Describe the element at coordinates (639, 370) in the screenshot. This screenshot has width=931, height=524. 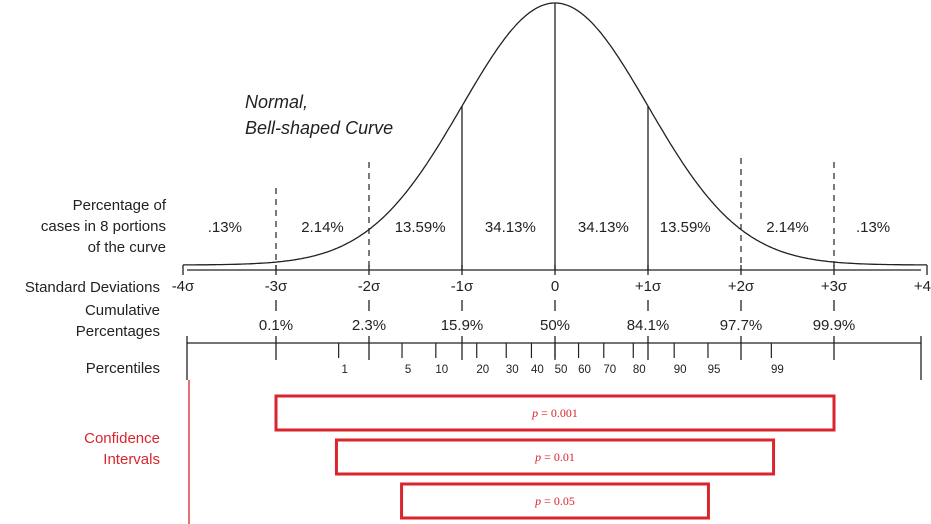
I see `percentile-label: 80` at that location.